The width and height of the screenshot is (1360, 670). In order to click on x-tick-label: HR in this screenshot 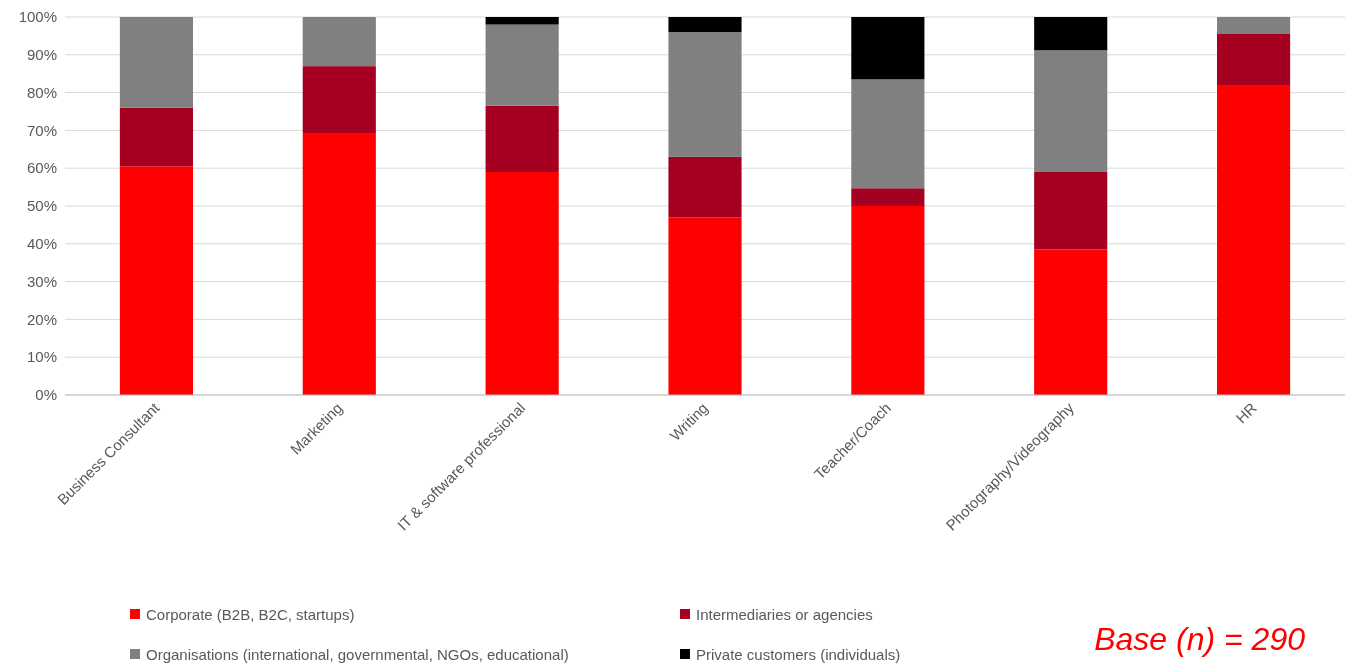, I will do `click(1246, 412)`.